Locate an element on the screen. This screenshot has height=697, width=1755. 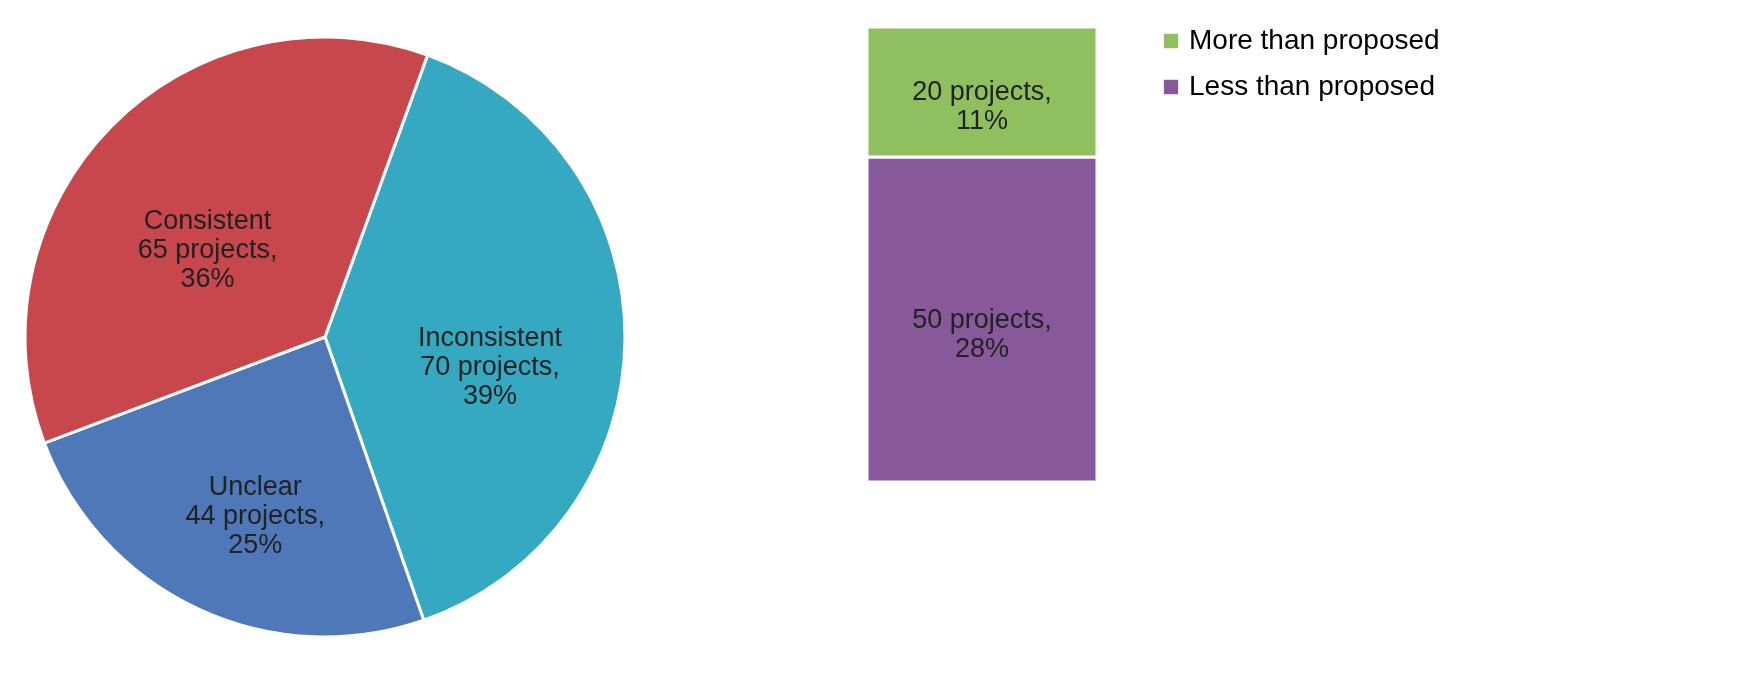
legend-label: More than proposed is located at coordinates (1314, 39).